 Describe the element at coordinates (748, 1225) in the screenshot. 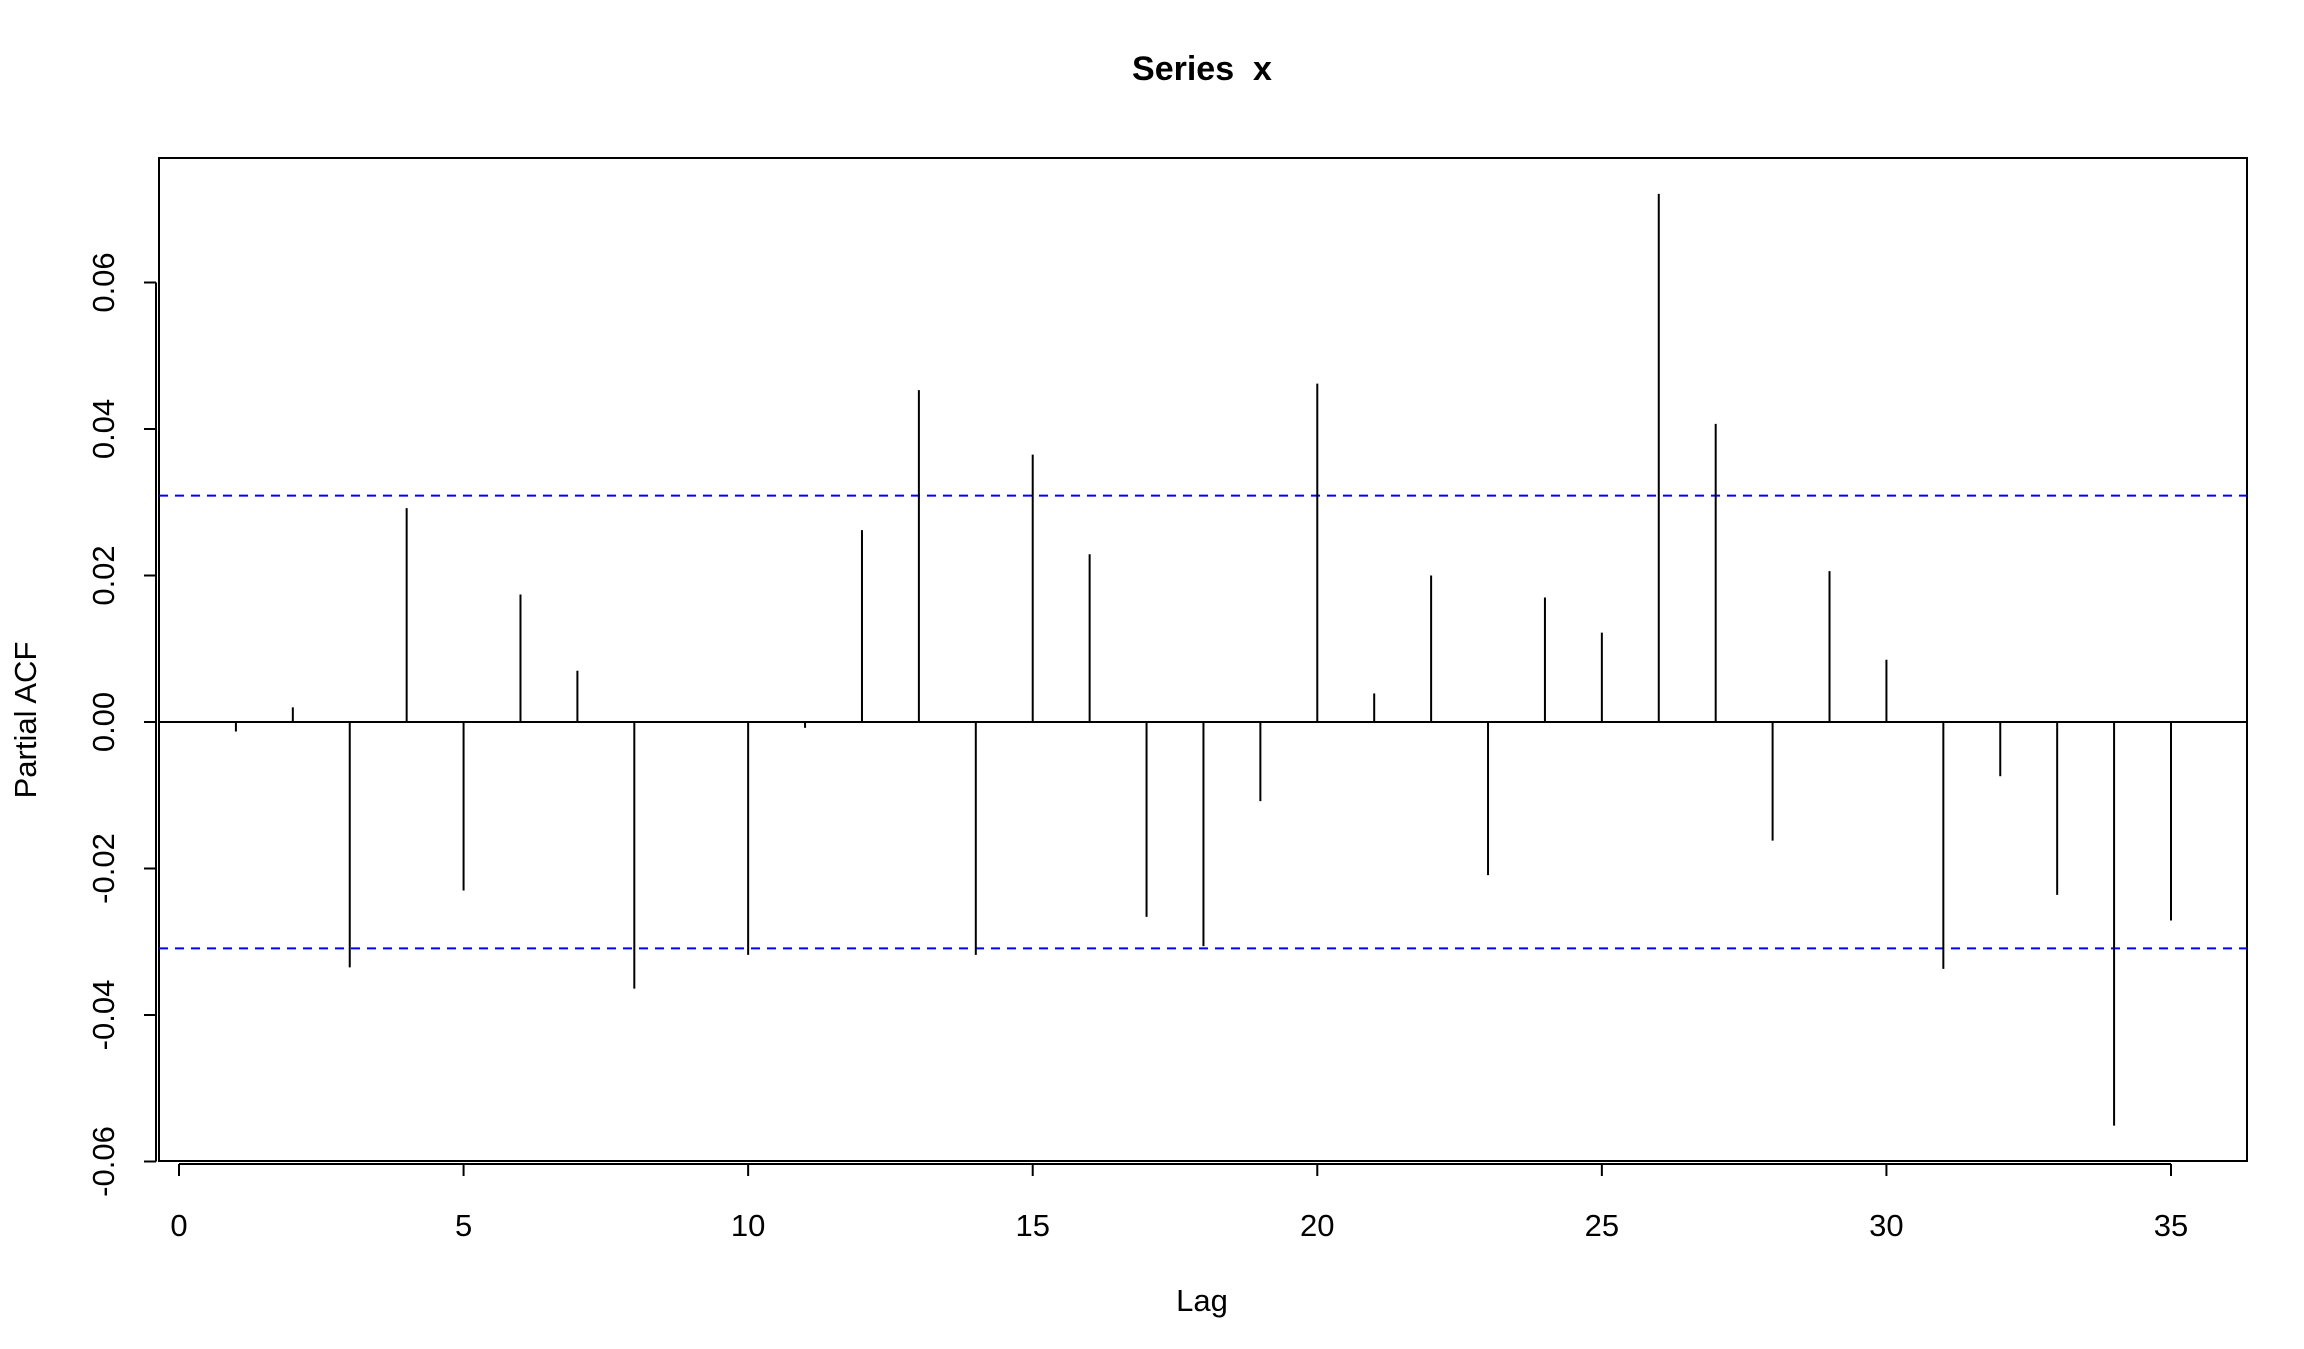

I see `x-tick-label: 10` at that location.